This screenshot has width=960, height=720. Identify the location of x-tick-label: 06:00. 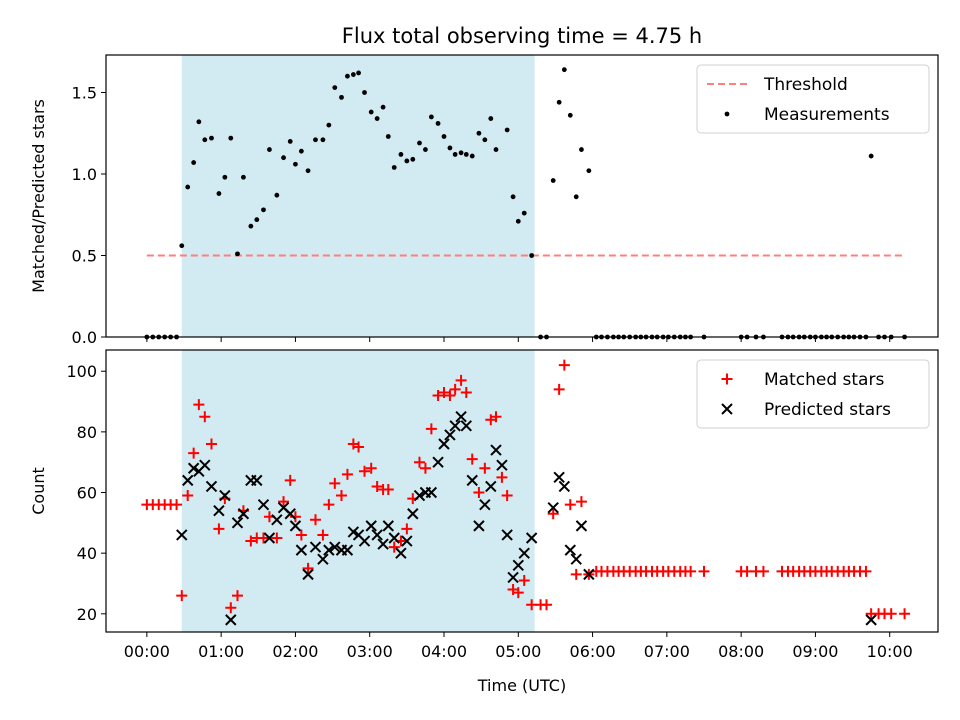
(593, 651).